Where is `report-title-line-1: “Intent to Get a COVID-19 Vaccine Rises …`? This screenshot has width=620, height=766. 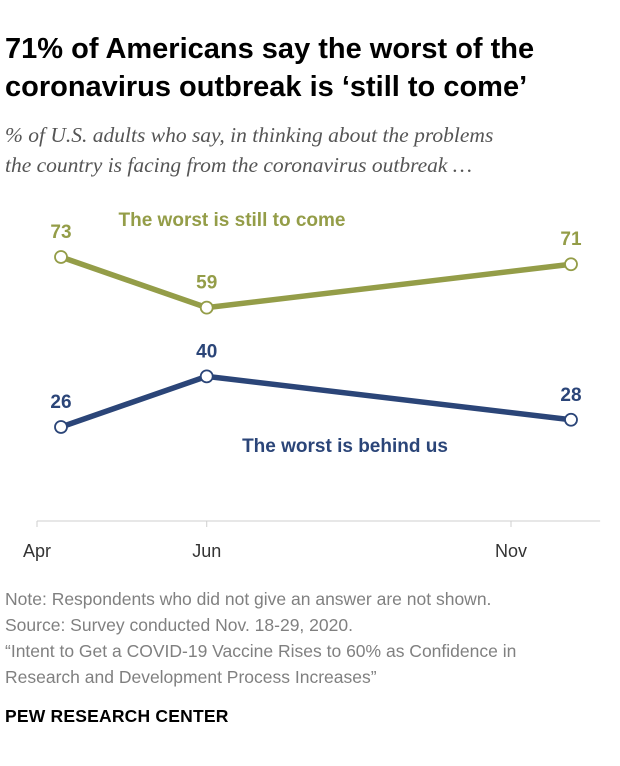 report-title-line-1: “Intent to Get a COVID-19 Vaccine Rises … is located at coordinates (261, 651).